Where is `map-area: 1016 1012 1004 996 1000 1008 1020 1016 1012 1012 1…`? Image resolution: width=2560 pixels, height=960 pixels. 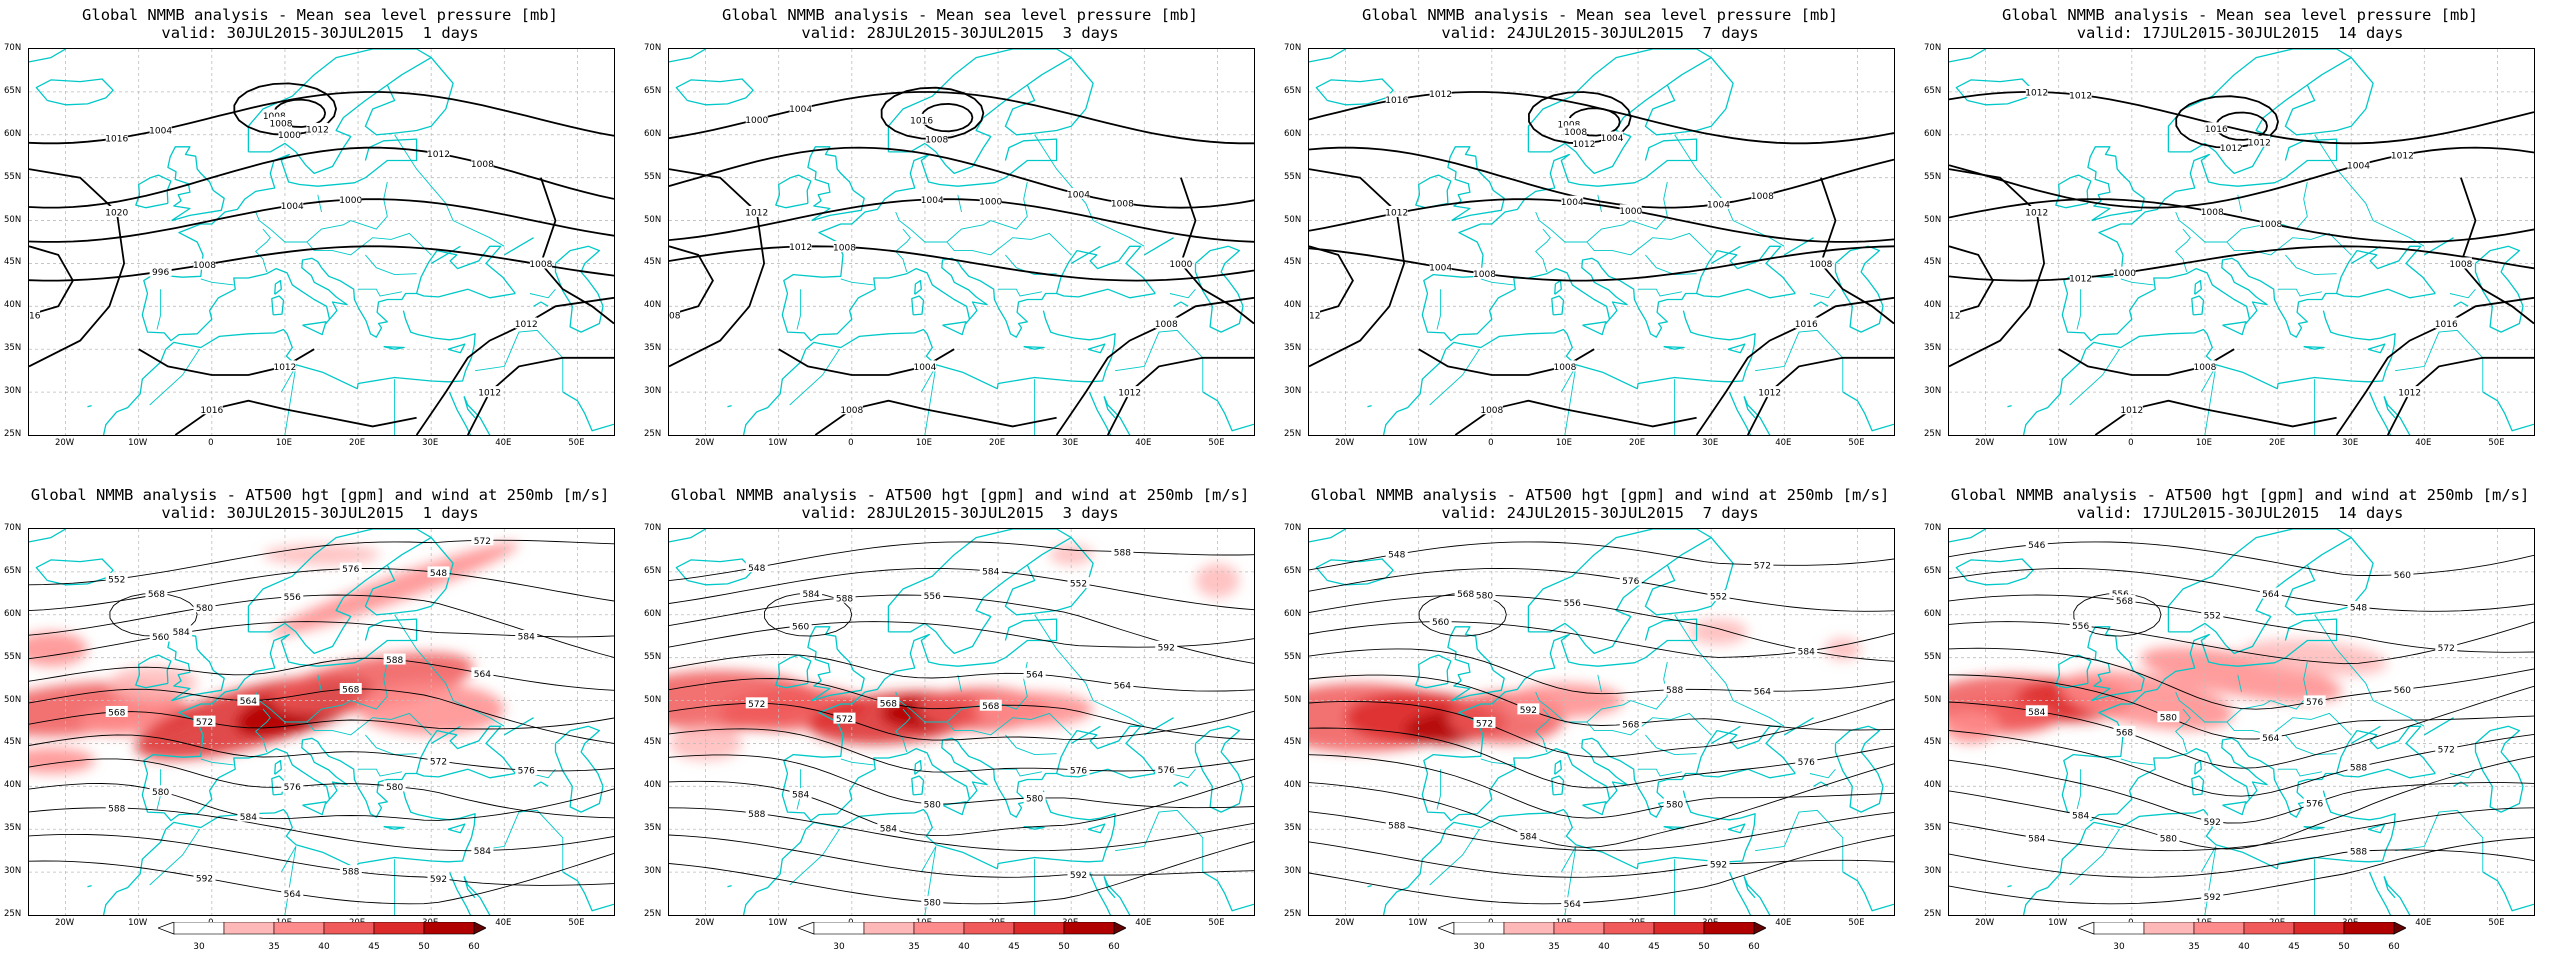
map-area: 1016 1012 1004 996 1000 1008 1020 1016 1012 1012 1… is located at coordinates (321, 242).